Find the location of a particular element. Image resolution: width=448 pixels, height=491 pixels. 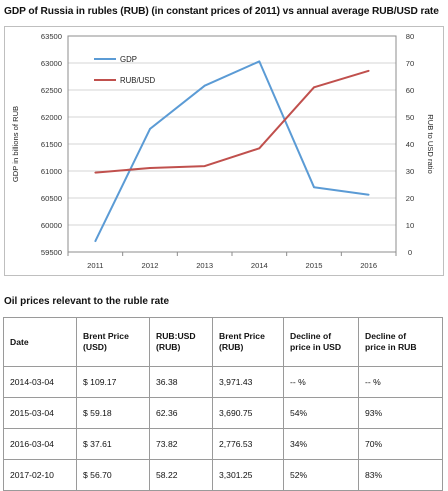

header-date: Date is located at coordinates (40, 342).